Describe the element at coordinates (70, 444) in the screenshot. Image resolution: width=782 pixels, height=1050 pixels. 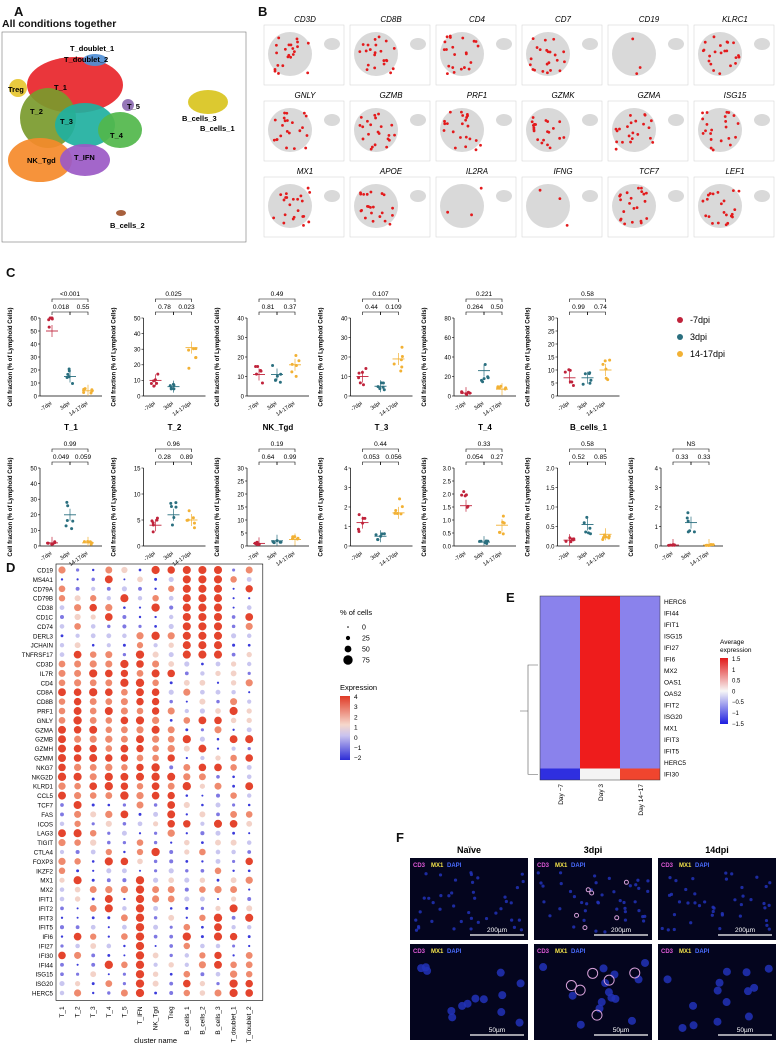
I see `p-value: 0.99` at that location.